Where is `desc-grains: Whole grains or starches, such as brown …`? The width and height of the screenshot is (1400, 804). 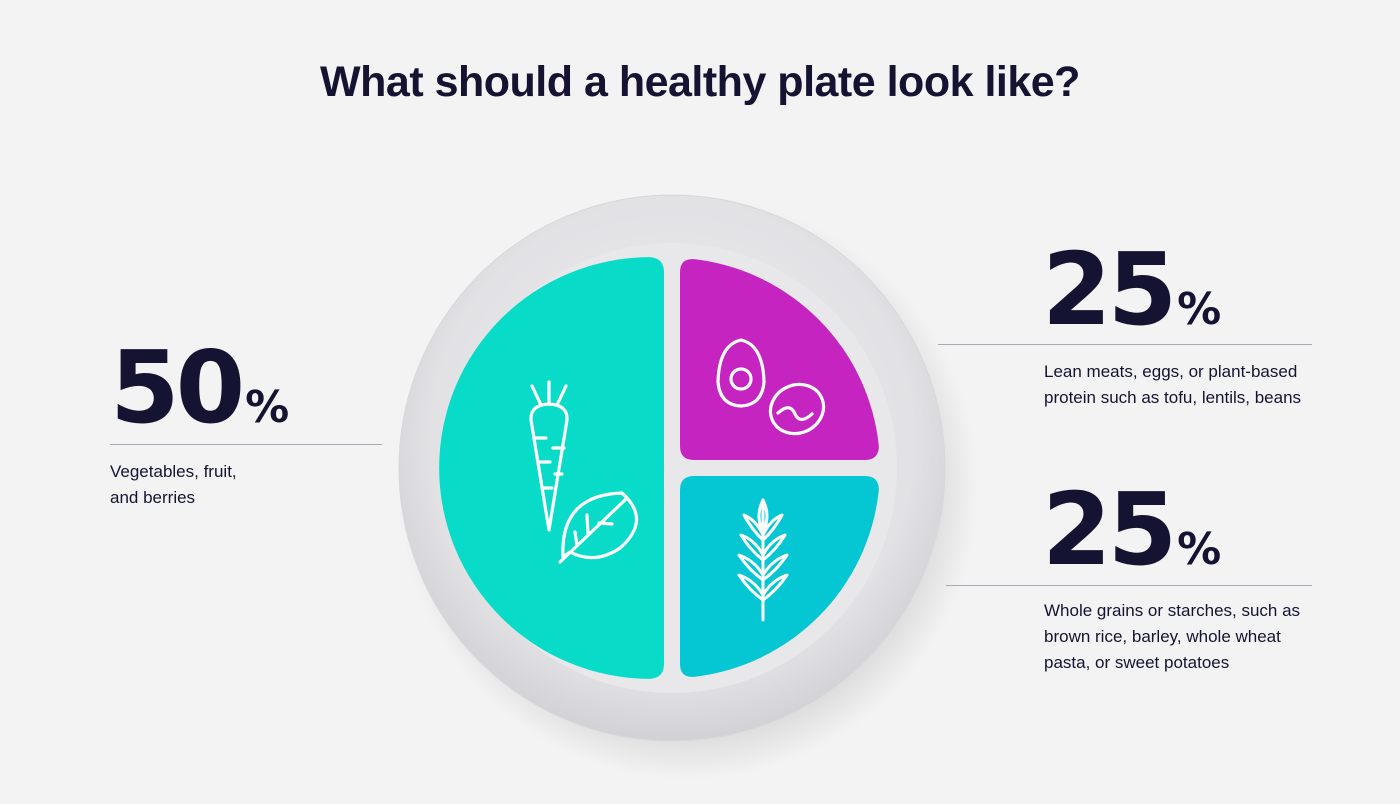
desc-grains: Whole grains or starches, such as brown … is located at coordinates (1172, 637).